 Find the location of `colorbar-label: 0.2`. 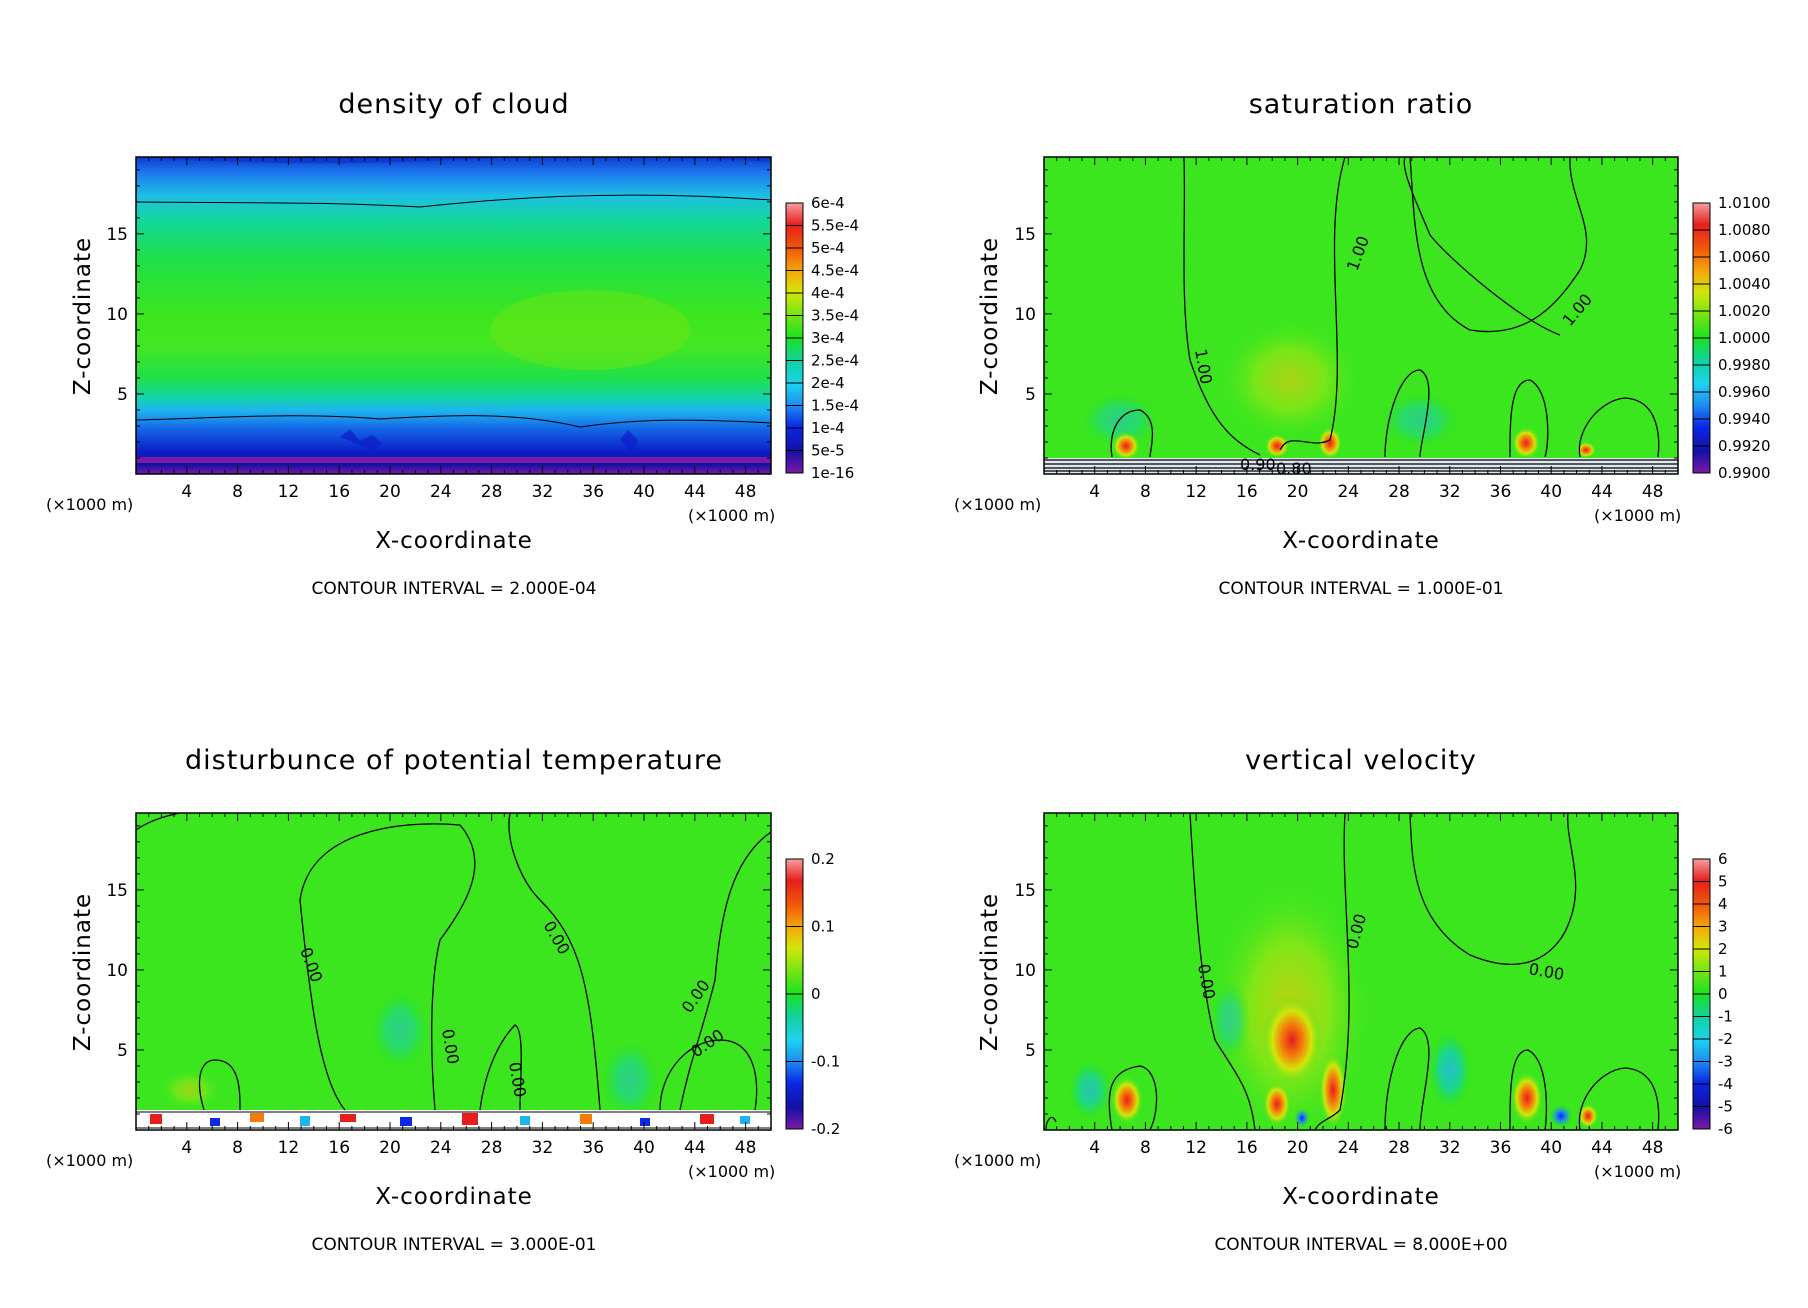

colorbar-label: 0.2 is located at coordinates (823, 859).